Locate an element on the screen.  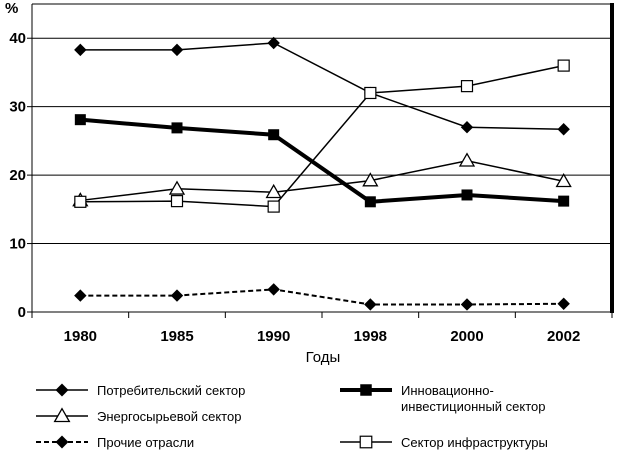
y-tick-labels: 0 10 20 30 40 is located at coordinates (17, 175).